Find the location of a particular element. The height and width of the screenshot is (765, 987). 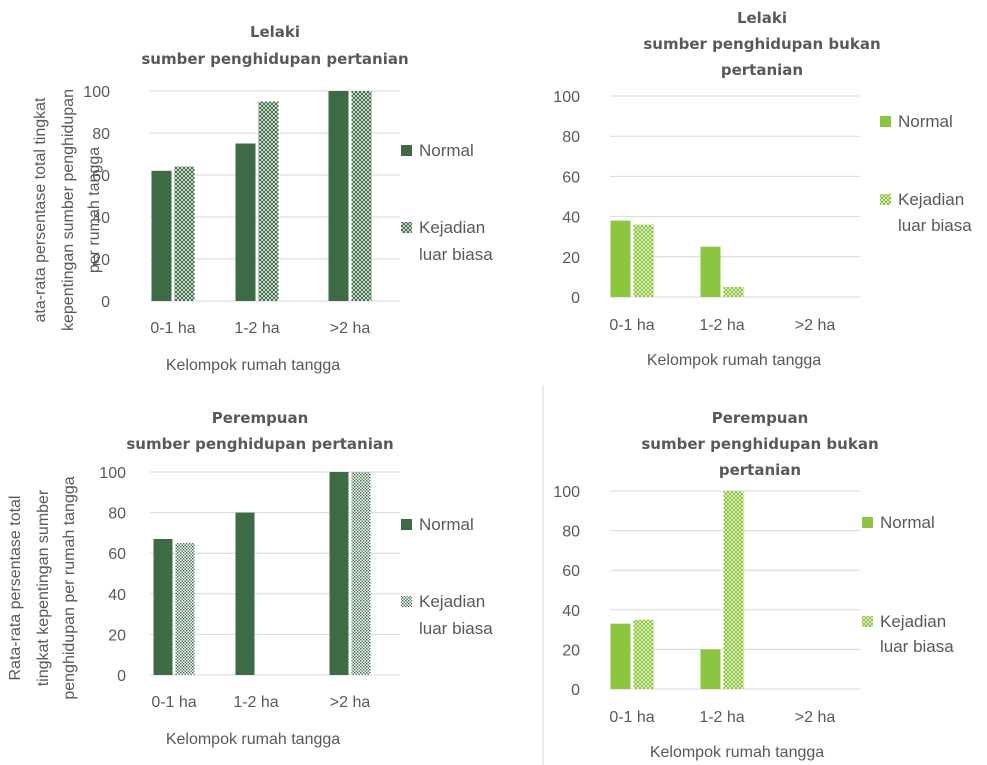

y-axis-label-line: kepentingan sumber penghidupan is located at coordinates (68, 210).